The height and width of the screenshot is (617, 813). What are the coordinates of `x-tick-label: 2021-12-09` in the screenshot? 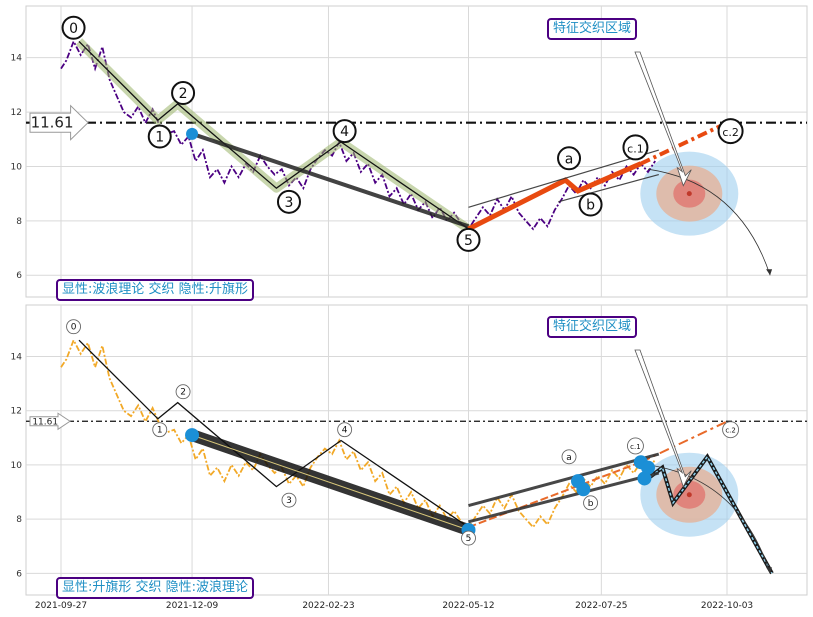 It's located at (192, 606).